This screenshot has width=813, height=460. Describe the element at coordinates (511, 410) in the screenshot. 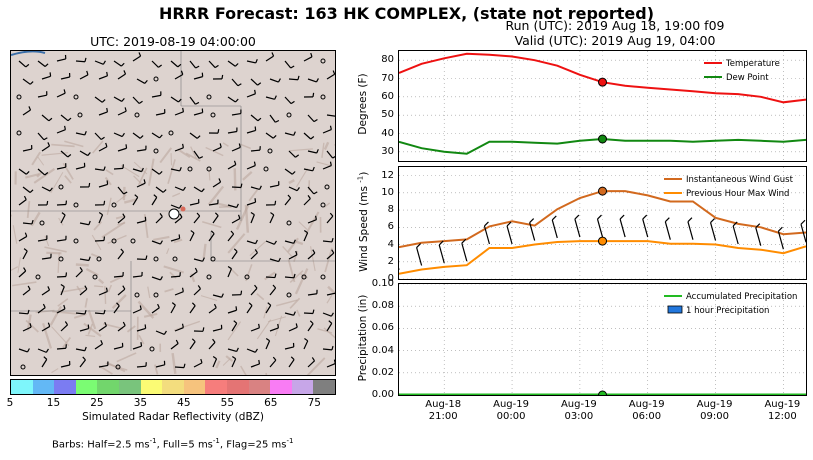

I see `x-tick-label: Aug-19 00:00` at that location.